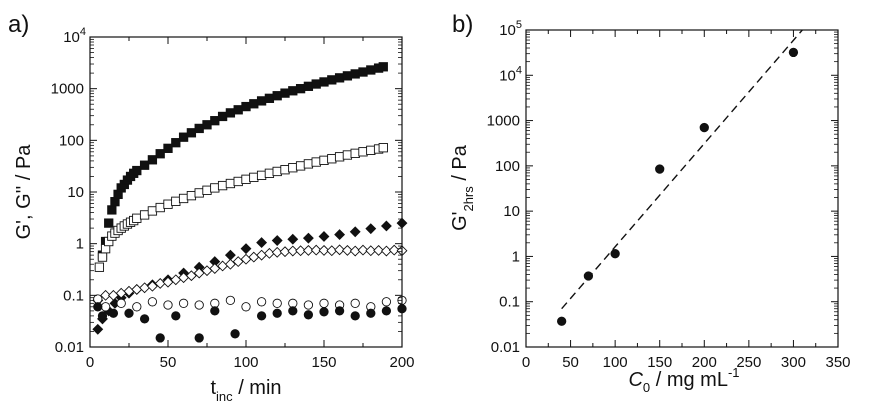 The height and width of the screenshot is (420, 875). I want to click on panel-b-x-tick-label: 50, so click(570, 362).